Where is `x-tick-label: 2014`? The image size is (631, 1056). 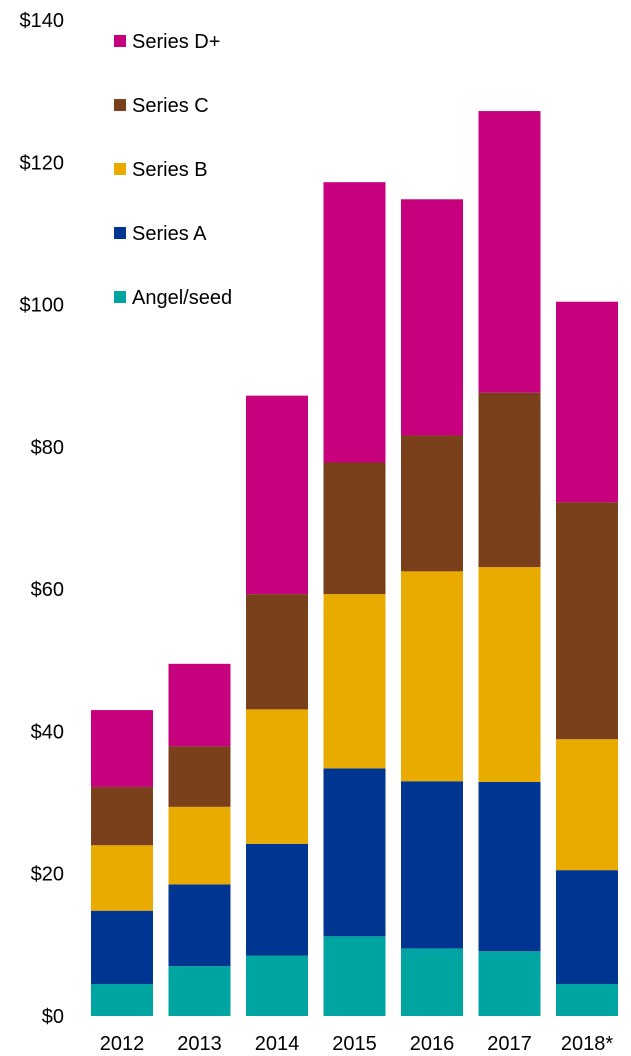 x-tick-label: 2014 is located at coordinates (277, 1044).